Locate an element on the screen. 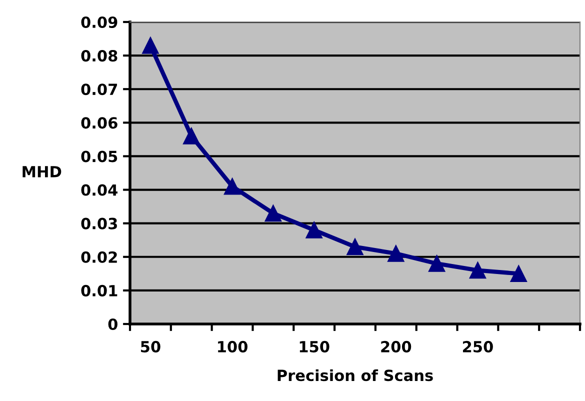 Image resolution: width=585 pixels, height=401 pixels. y-axis-title: MHD is located at coordinates (42, 172).